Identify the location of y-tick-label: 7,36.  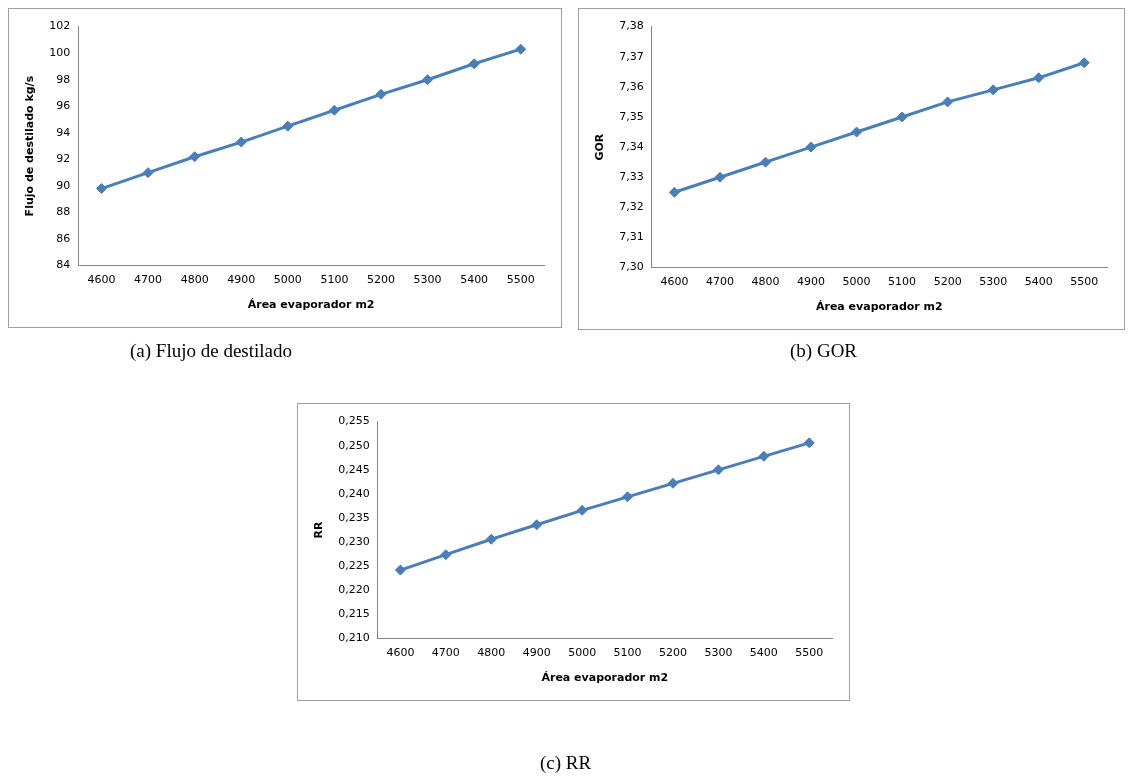
(631, 86).